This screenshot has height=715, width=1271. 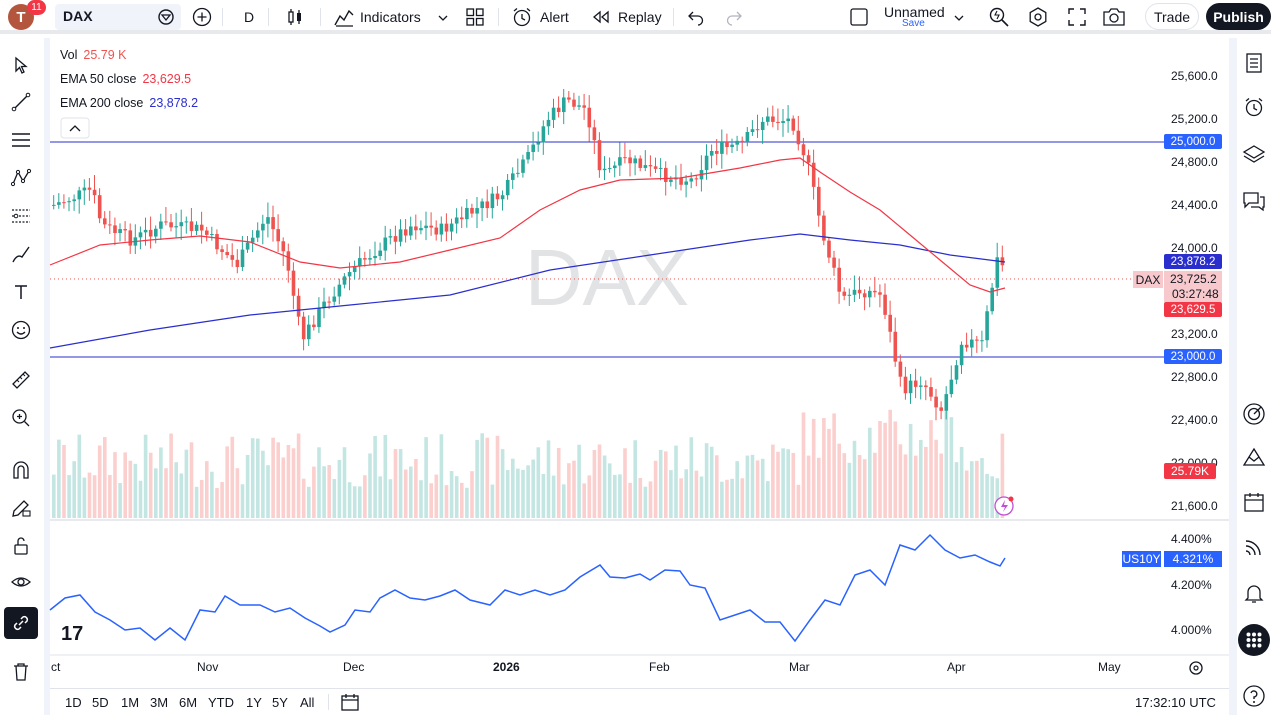 I want to click on chat-icon, so click(x=1254, y=201).